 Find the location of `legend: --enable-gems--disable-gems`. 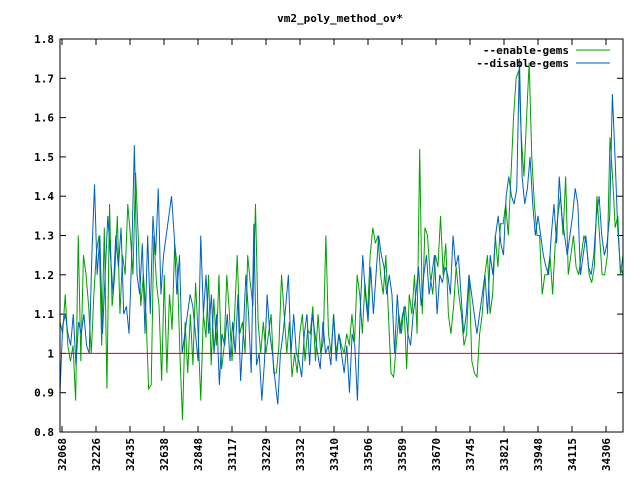

legend: --enable-gems--disable-gems is located at coordinates (543, 57).